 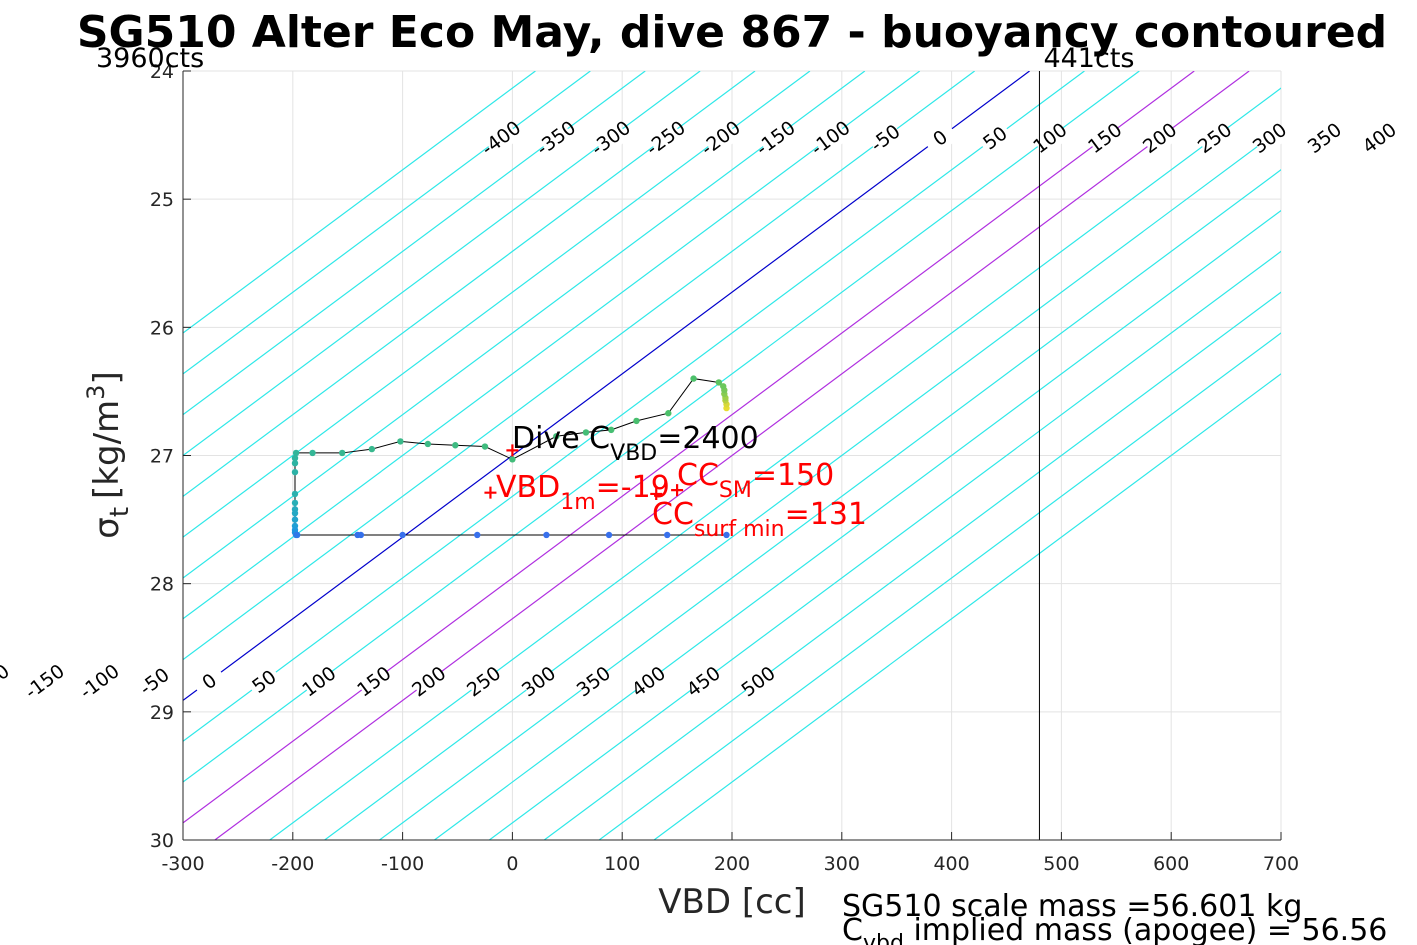 I want to click on x-axis-label: VBD [cc], so click(x=732, y=902).